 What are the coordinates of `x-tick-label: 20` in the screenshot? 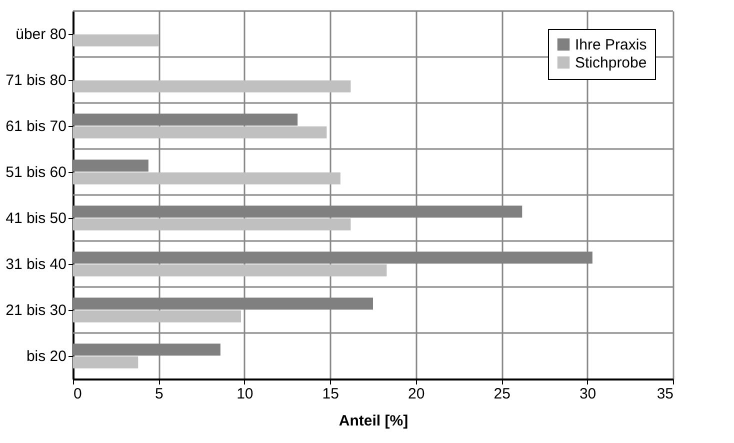 It's located at (416, 394).